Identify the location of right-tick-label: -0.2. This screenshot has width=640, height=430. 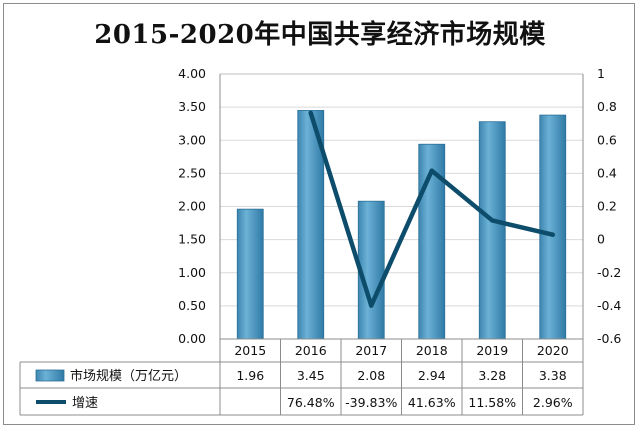
(609, 272).